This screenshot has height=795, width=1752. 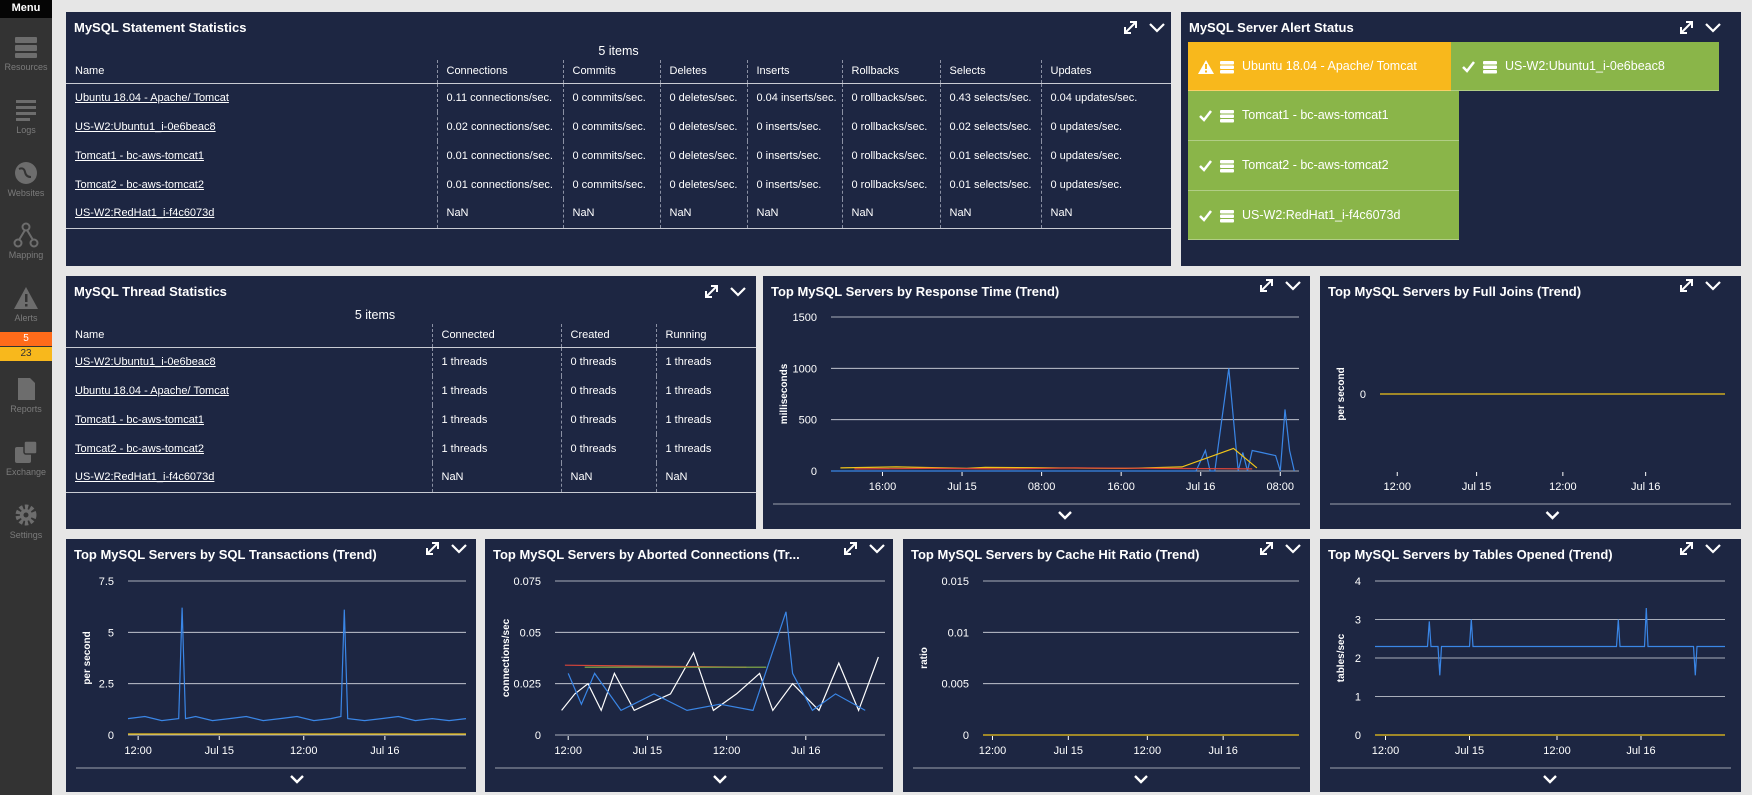 I want to click on alert-tile: Ubuntu 18.04 - Apache/ Tomcat, so click(x=1323, y=66).